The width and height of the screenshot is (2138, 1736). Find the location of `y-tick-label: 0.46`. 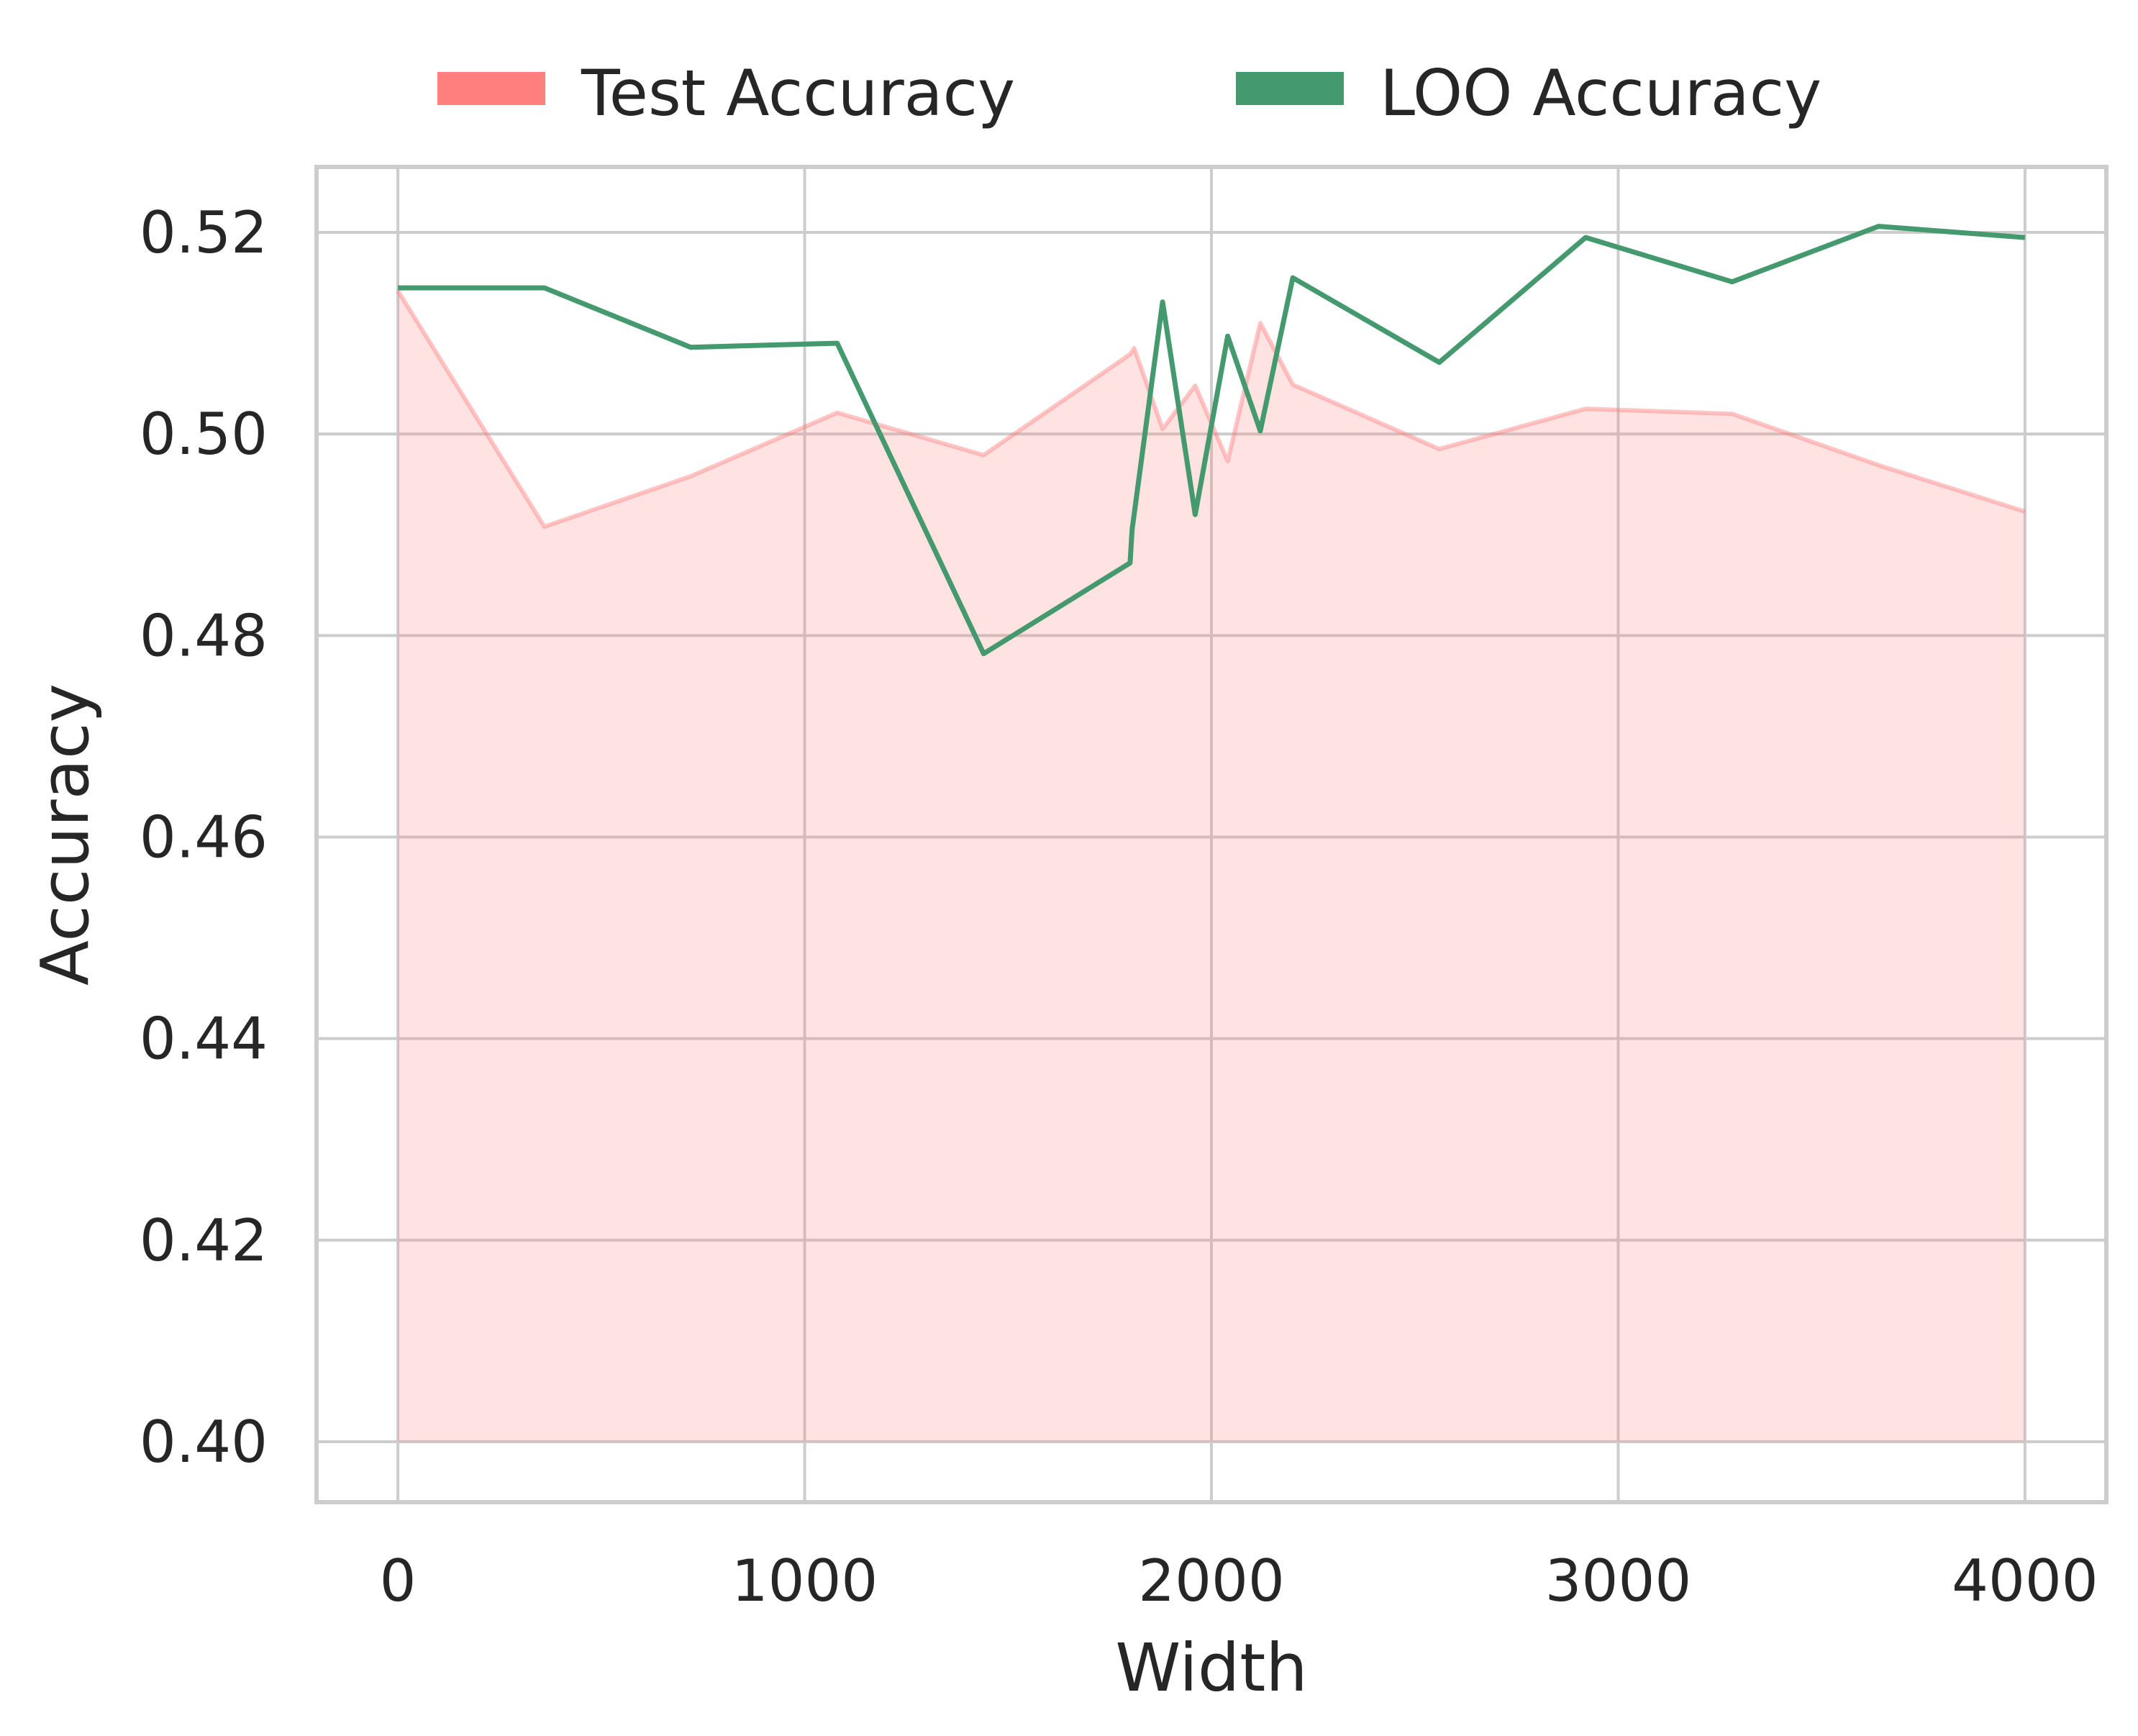

y-tick-label: 0.46 is located at coordinates (204, 837).